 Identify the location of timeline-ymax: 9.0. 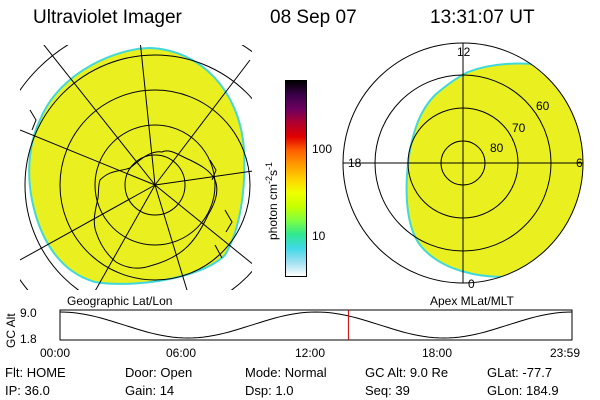
(28, 313).